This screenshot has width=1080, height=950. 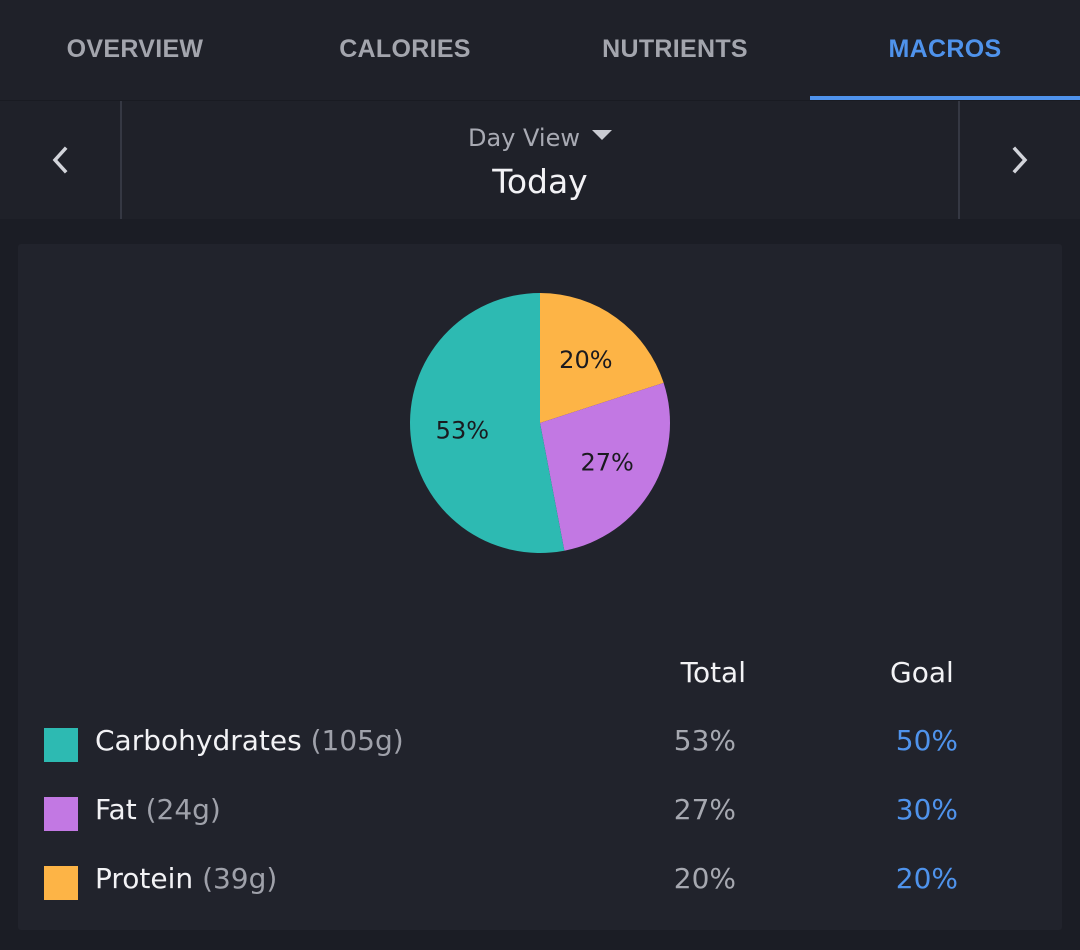 I want to click on macro-name: Fat (24g), so click(x=158, y=809).